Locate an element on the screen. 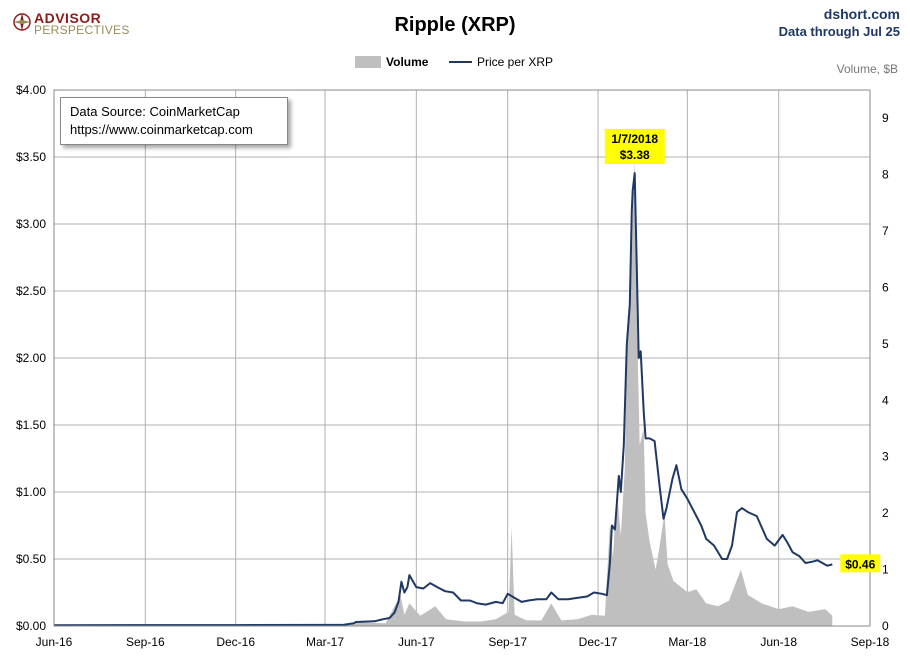 The image size is (910, 661). last-price-label: $0.46 is located at coordinates (860, 564).